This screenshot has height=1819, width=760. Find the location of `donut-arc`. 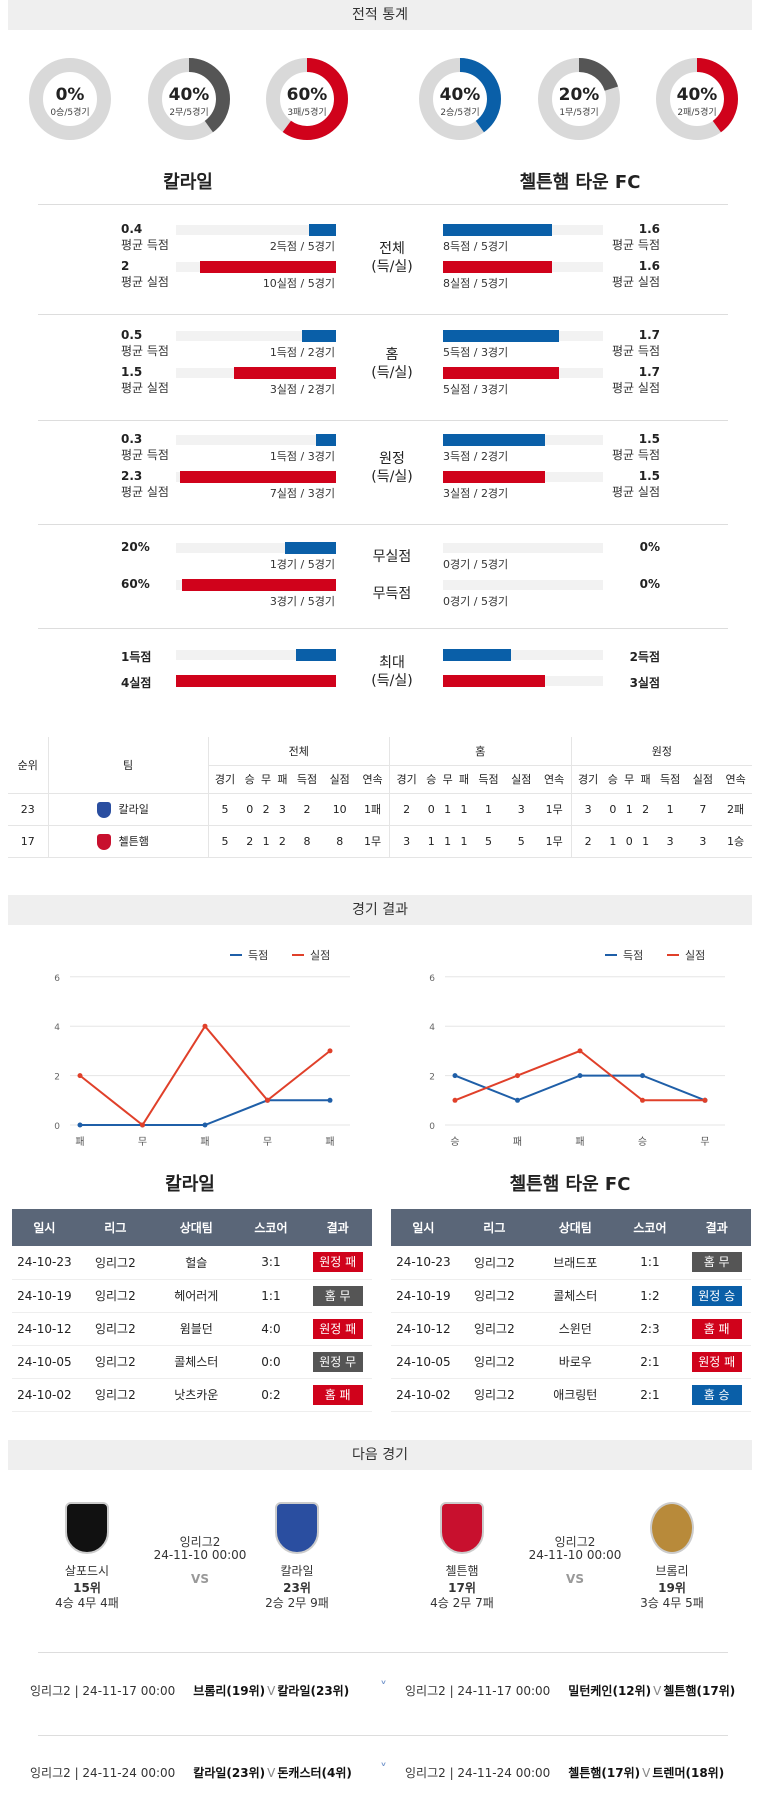

donut-arc is located at coordinates (579, 99).